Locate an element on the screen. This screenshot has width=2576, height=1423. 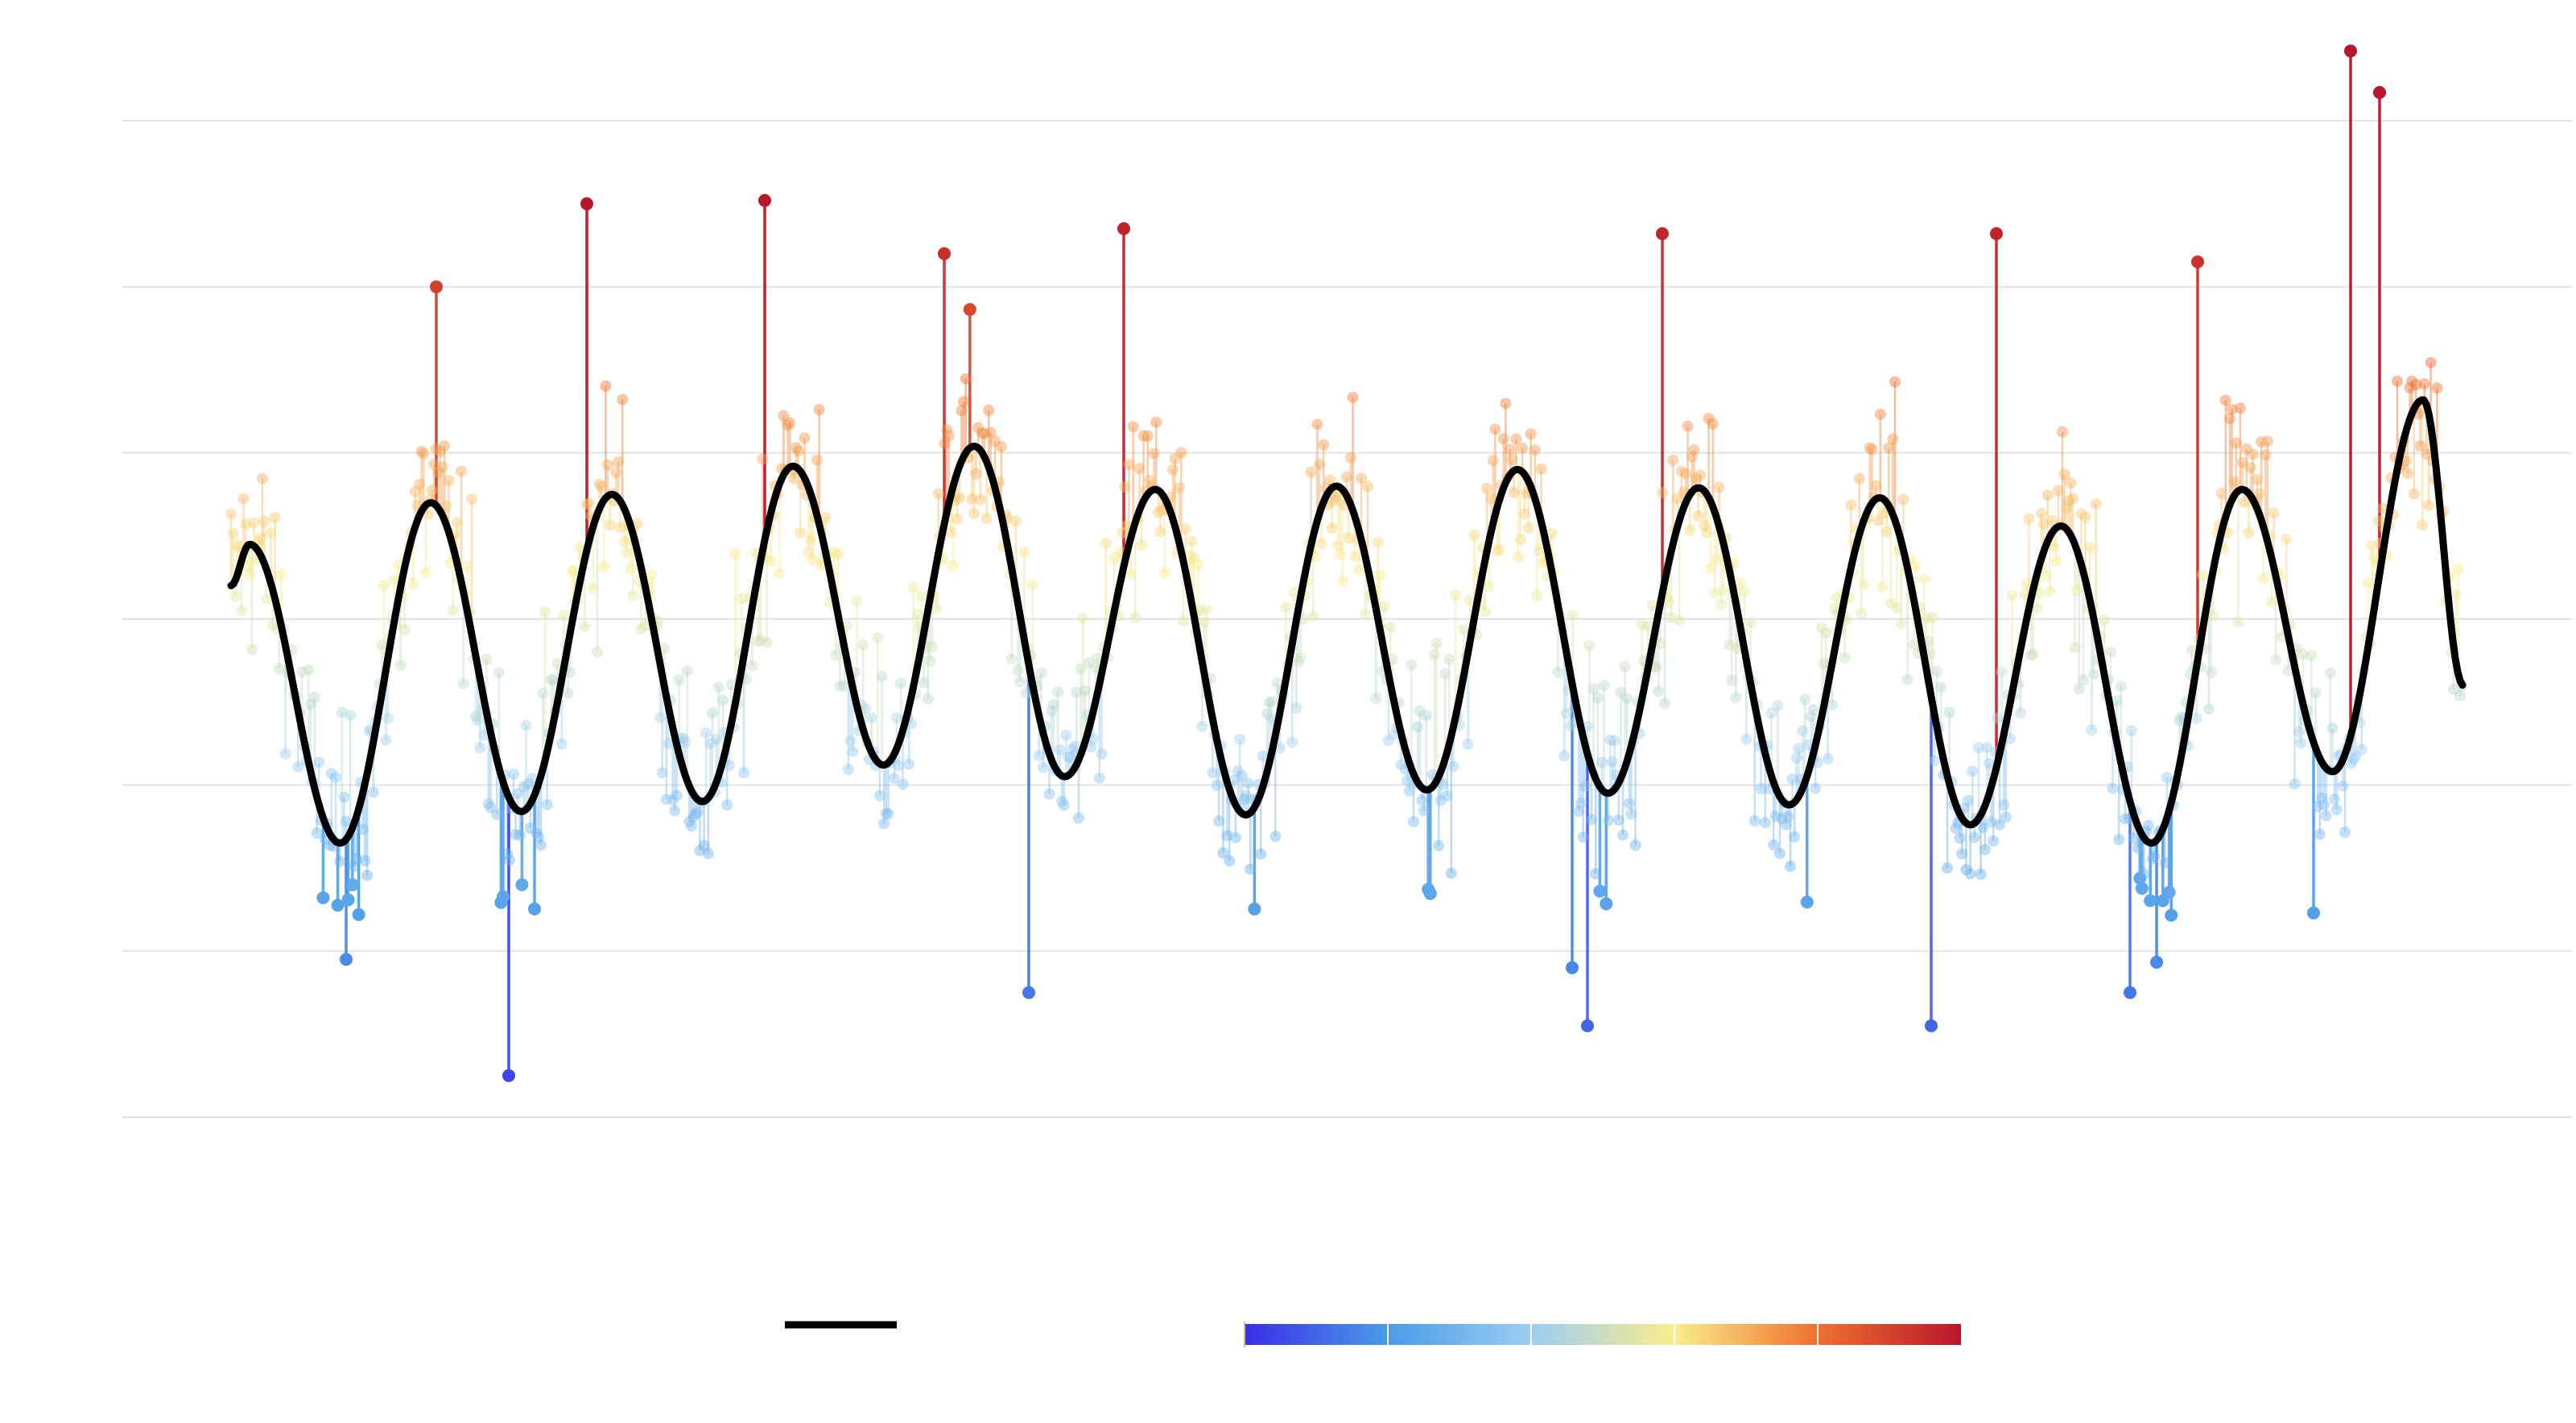
legend is located at coordinates (1373, 1334).